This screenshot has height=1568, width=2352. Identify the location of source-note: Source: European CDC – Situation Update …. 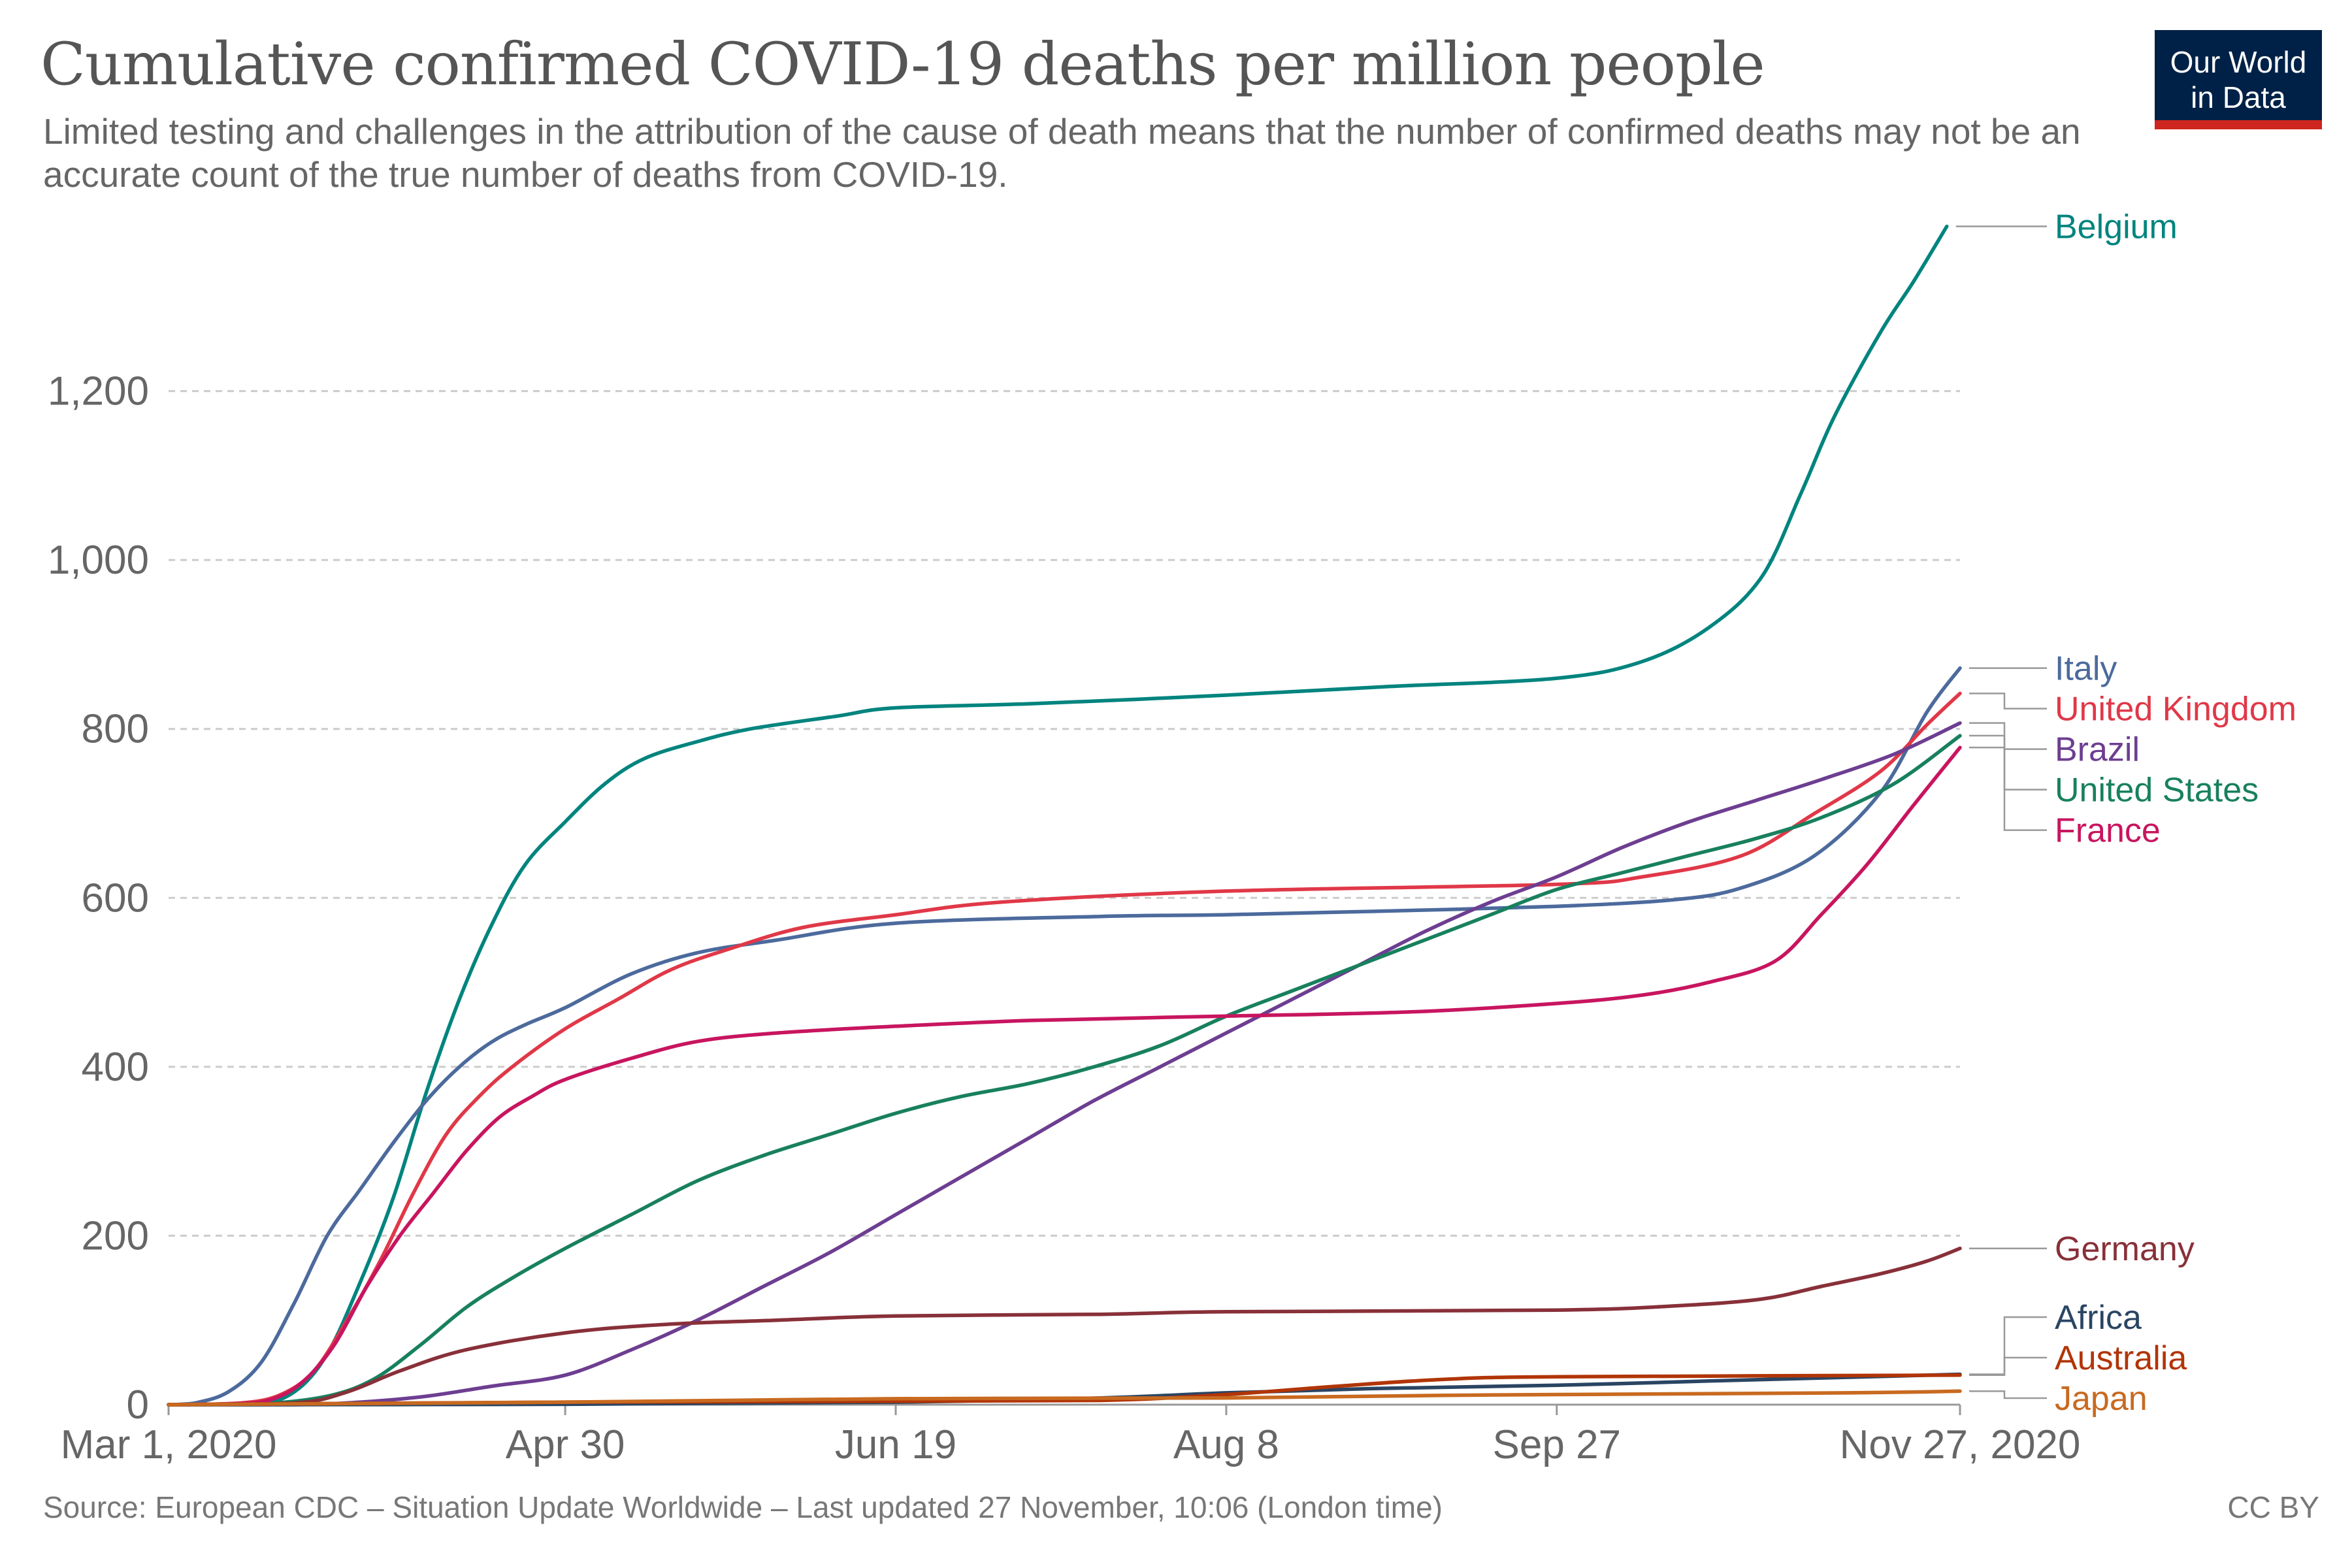
(743, 1507).